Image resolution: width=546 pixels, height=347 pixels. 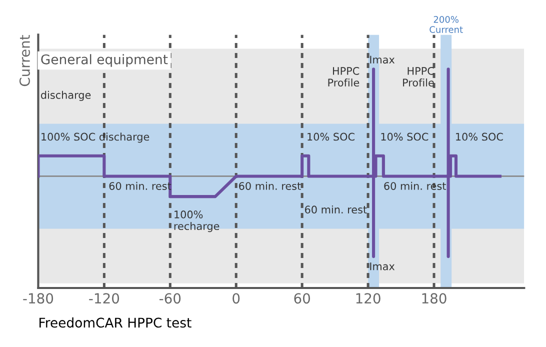 I want to click on x-tick-label: -180, so click(x=38, y=298).